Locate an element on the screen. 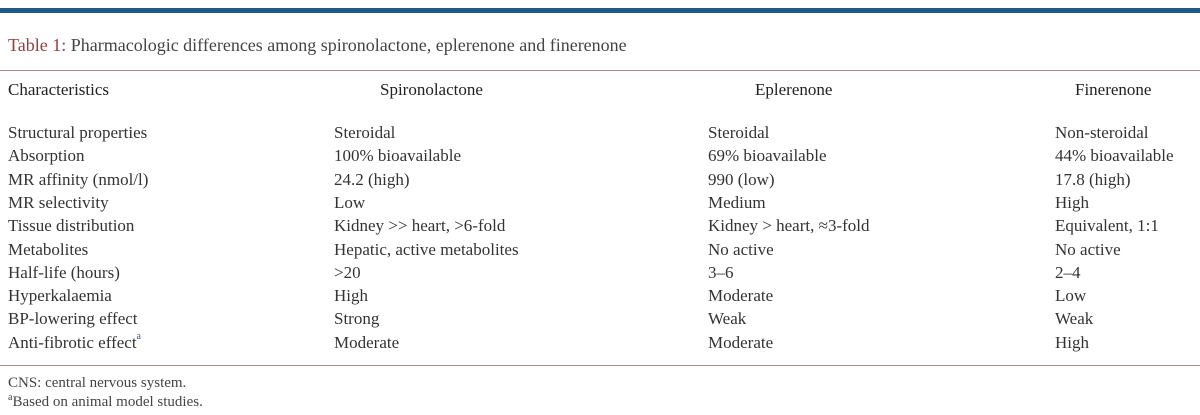 The height and width of the screenshot is (415, 1200). table-cell: Weak is located at coordinates (727, 319).